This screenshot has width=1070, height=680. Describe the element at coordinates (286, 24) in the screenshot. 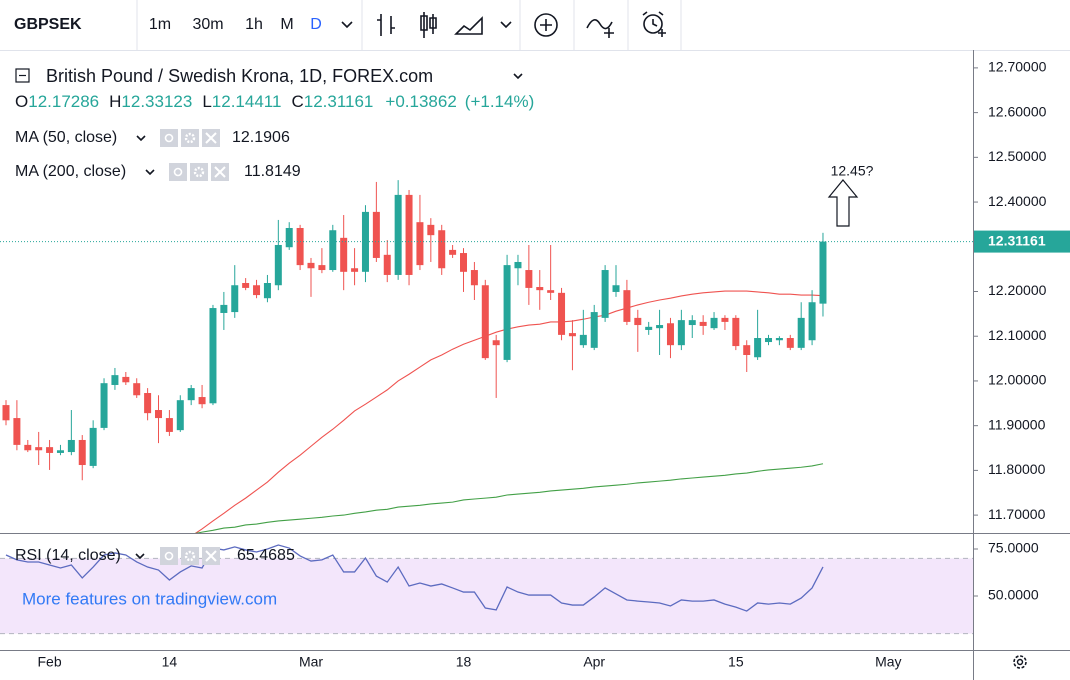

I see `interval: M` at that location.